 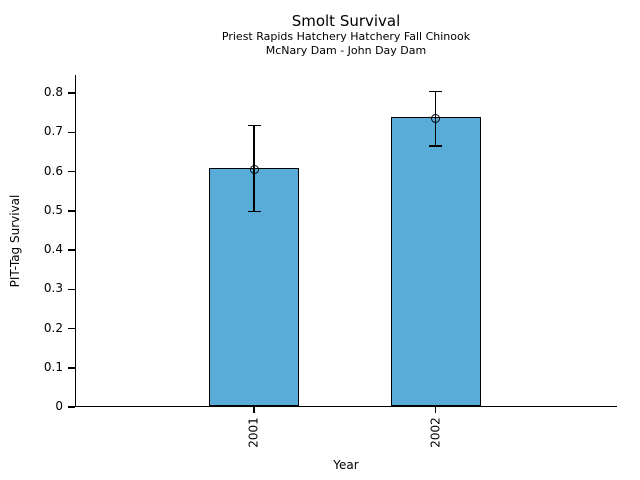 I want to click on y-tick-label: 0.7, so click(x=53, y=131).